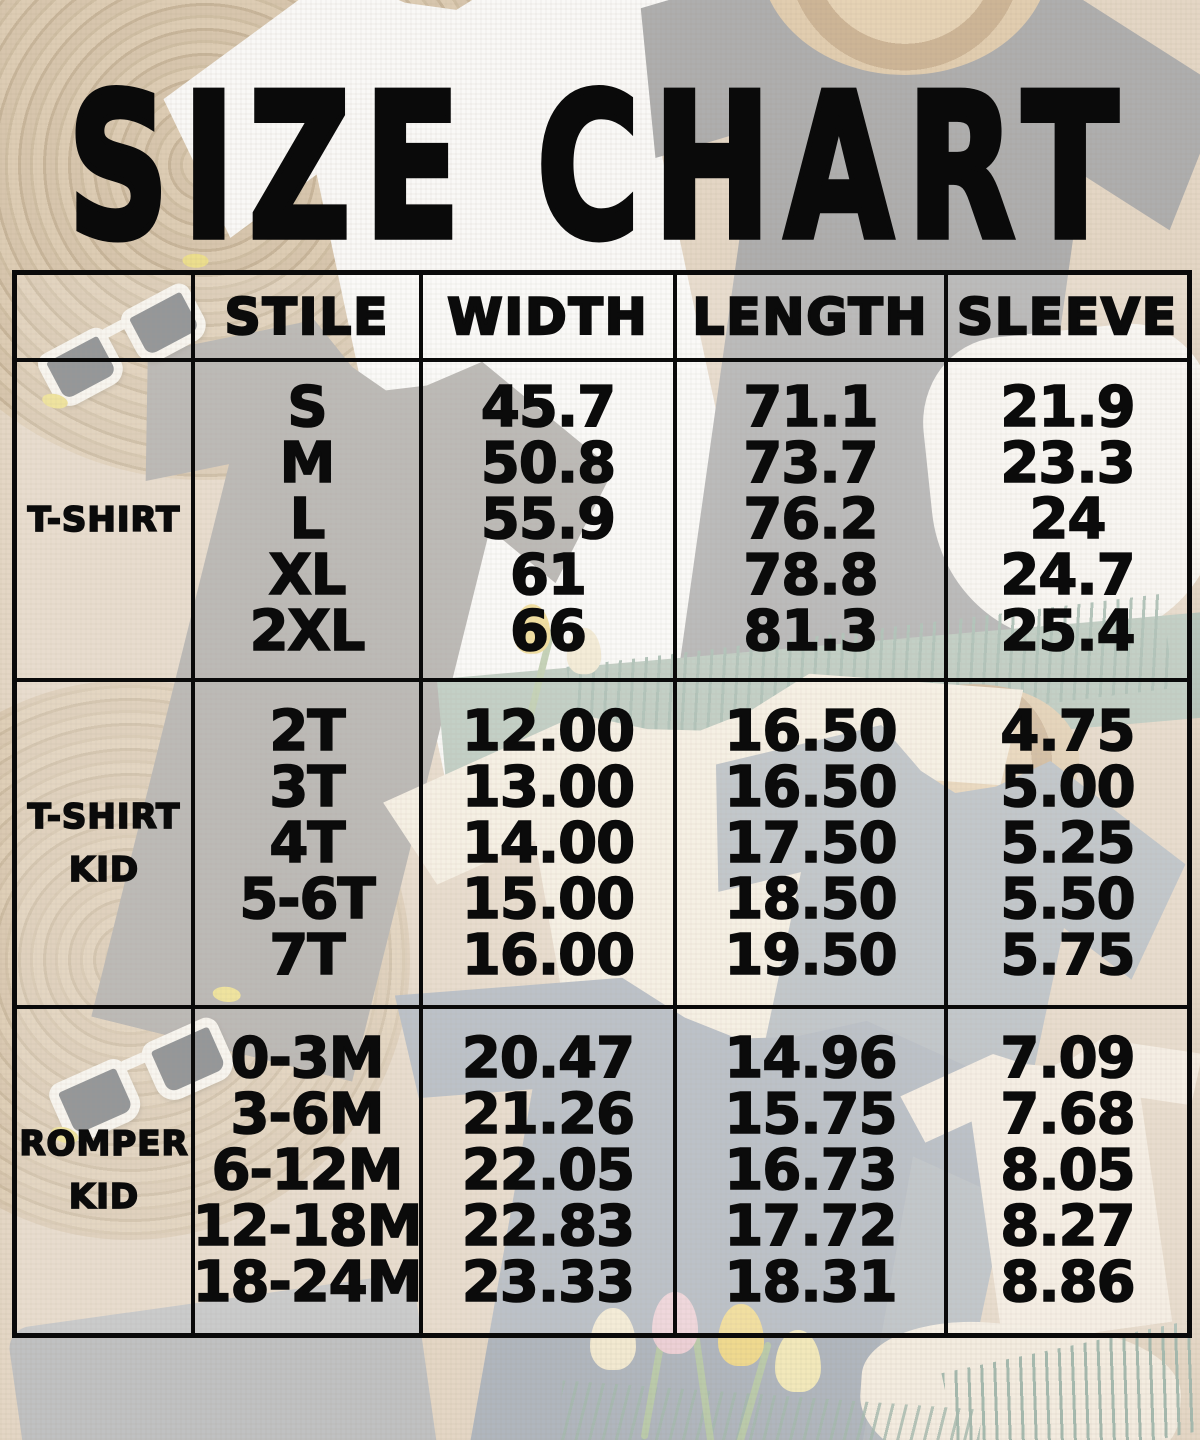 This screenshot has height=1440, width=1200. I want to click on length-value: 16.73, so click(811, 1170).